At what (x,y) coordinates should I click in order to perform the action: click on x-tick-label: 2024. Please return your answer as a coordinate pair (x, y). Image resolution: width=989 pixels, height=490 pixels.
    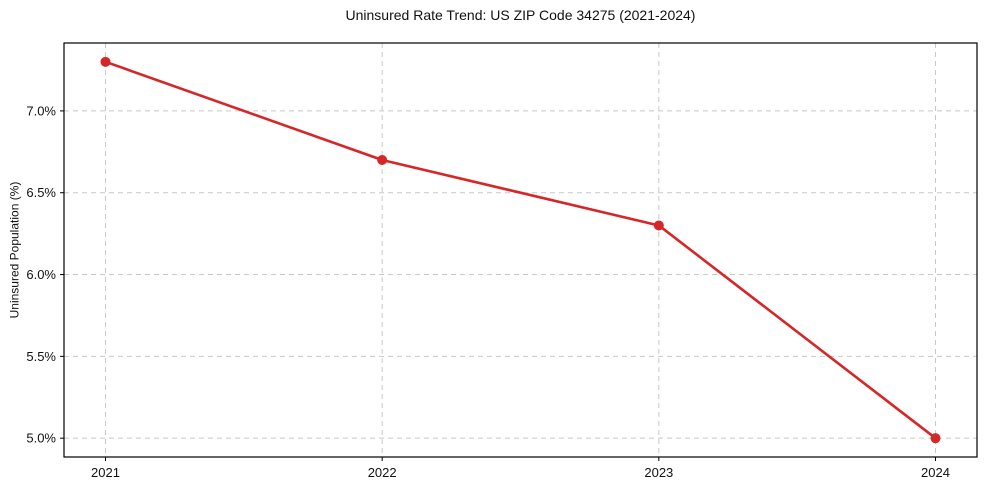
    Looking at the image, I should click on (935, 472).